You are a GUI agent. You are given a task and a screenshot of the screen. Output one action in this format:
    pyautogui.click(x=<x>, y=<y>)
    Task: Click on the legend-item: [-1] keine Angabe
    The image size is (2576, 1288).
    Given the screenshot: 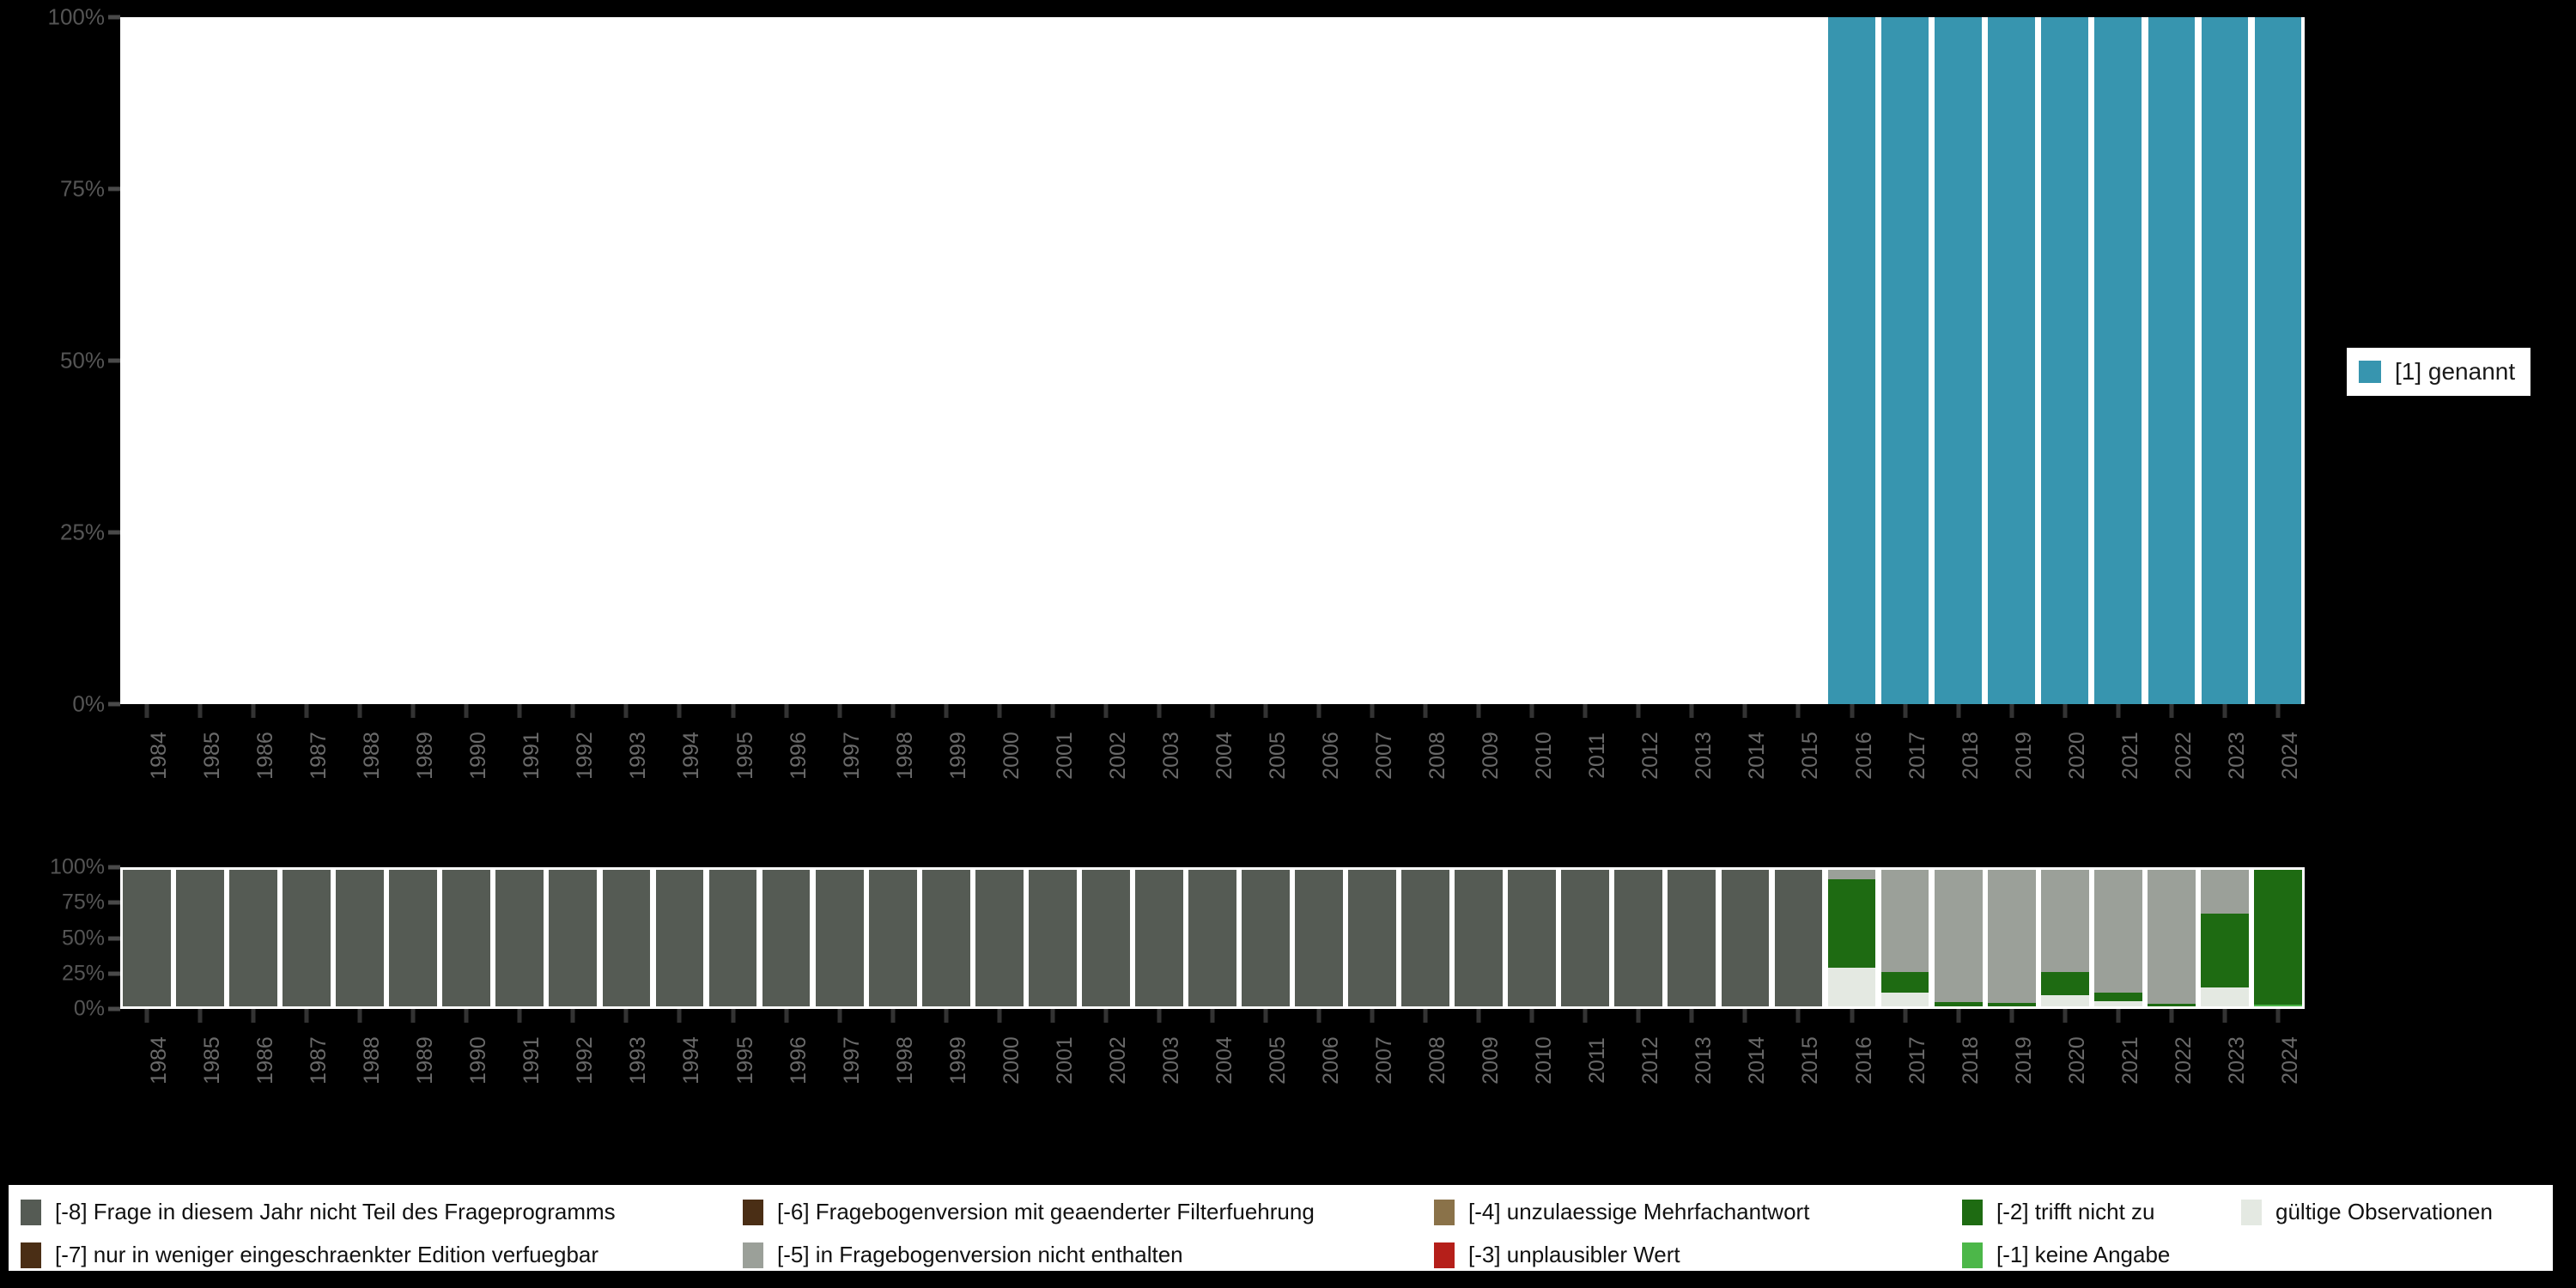 What is the action you would take?
    pyautogui.click(x=2066, y=1255)
    